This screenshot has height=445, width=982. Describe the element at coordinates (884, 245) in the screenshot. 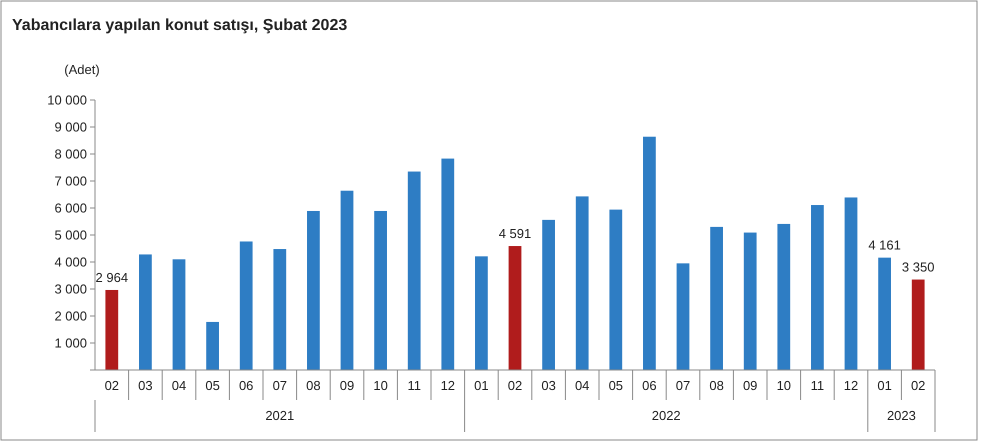

I see `data-label: 4 161` at that location.